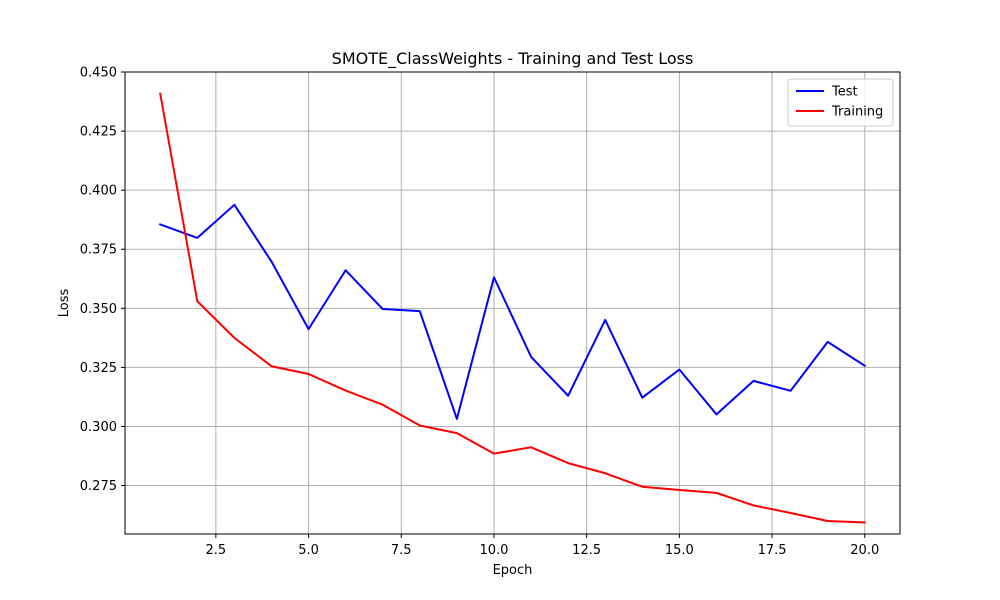 Image resolution: width=1000 pixels, height=600 pixels. What do you see at coordinates (64, 303) in the screenshot?
I see `y-axis-title: Loss` at bounding box center [64, 303].